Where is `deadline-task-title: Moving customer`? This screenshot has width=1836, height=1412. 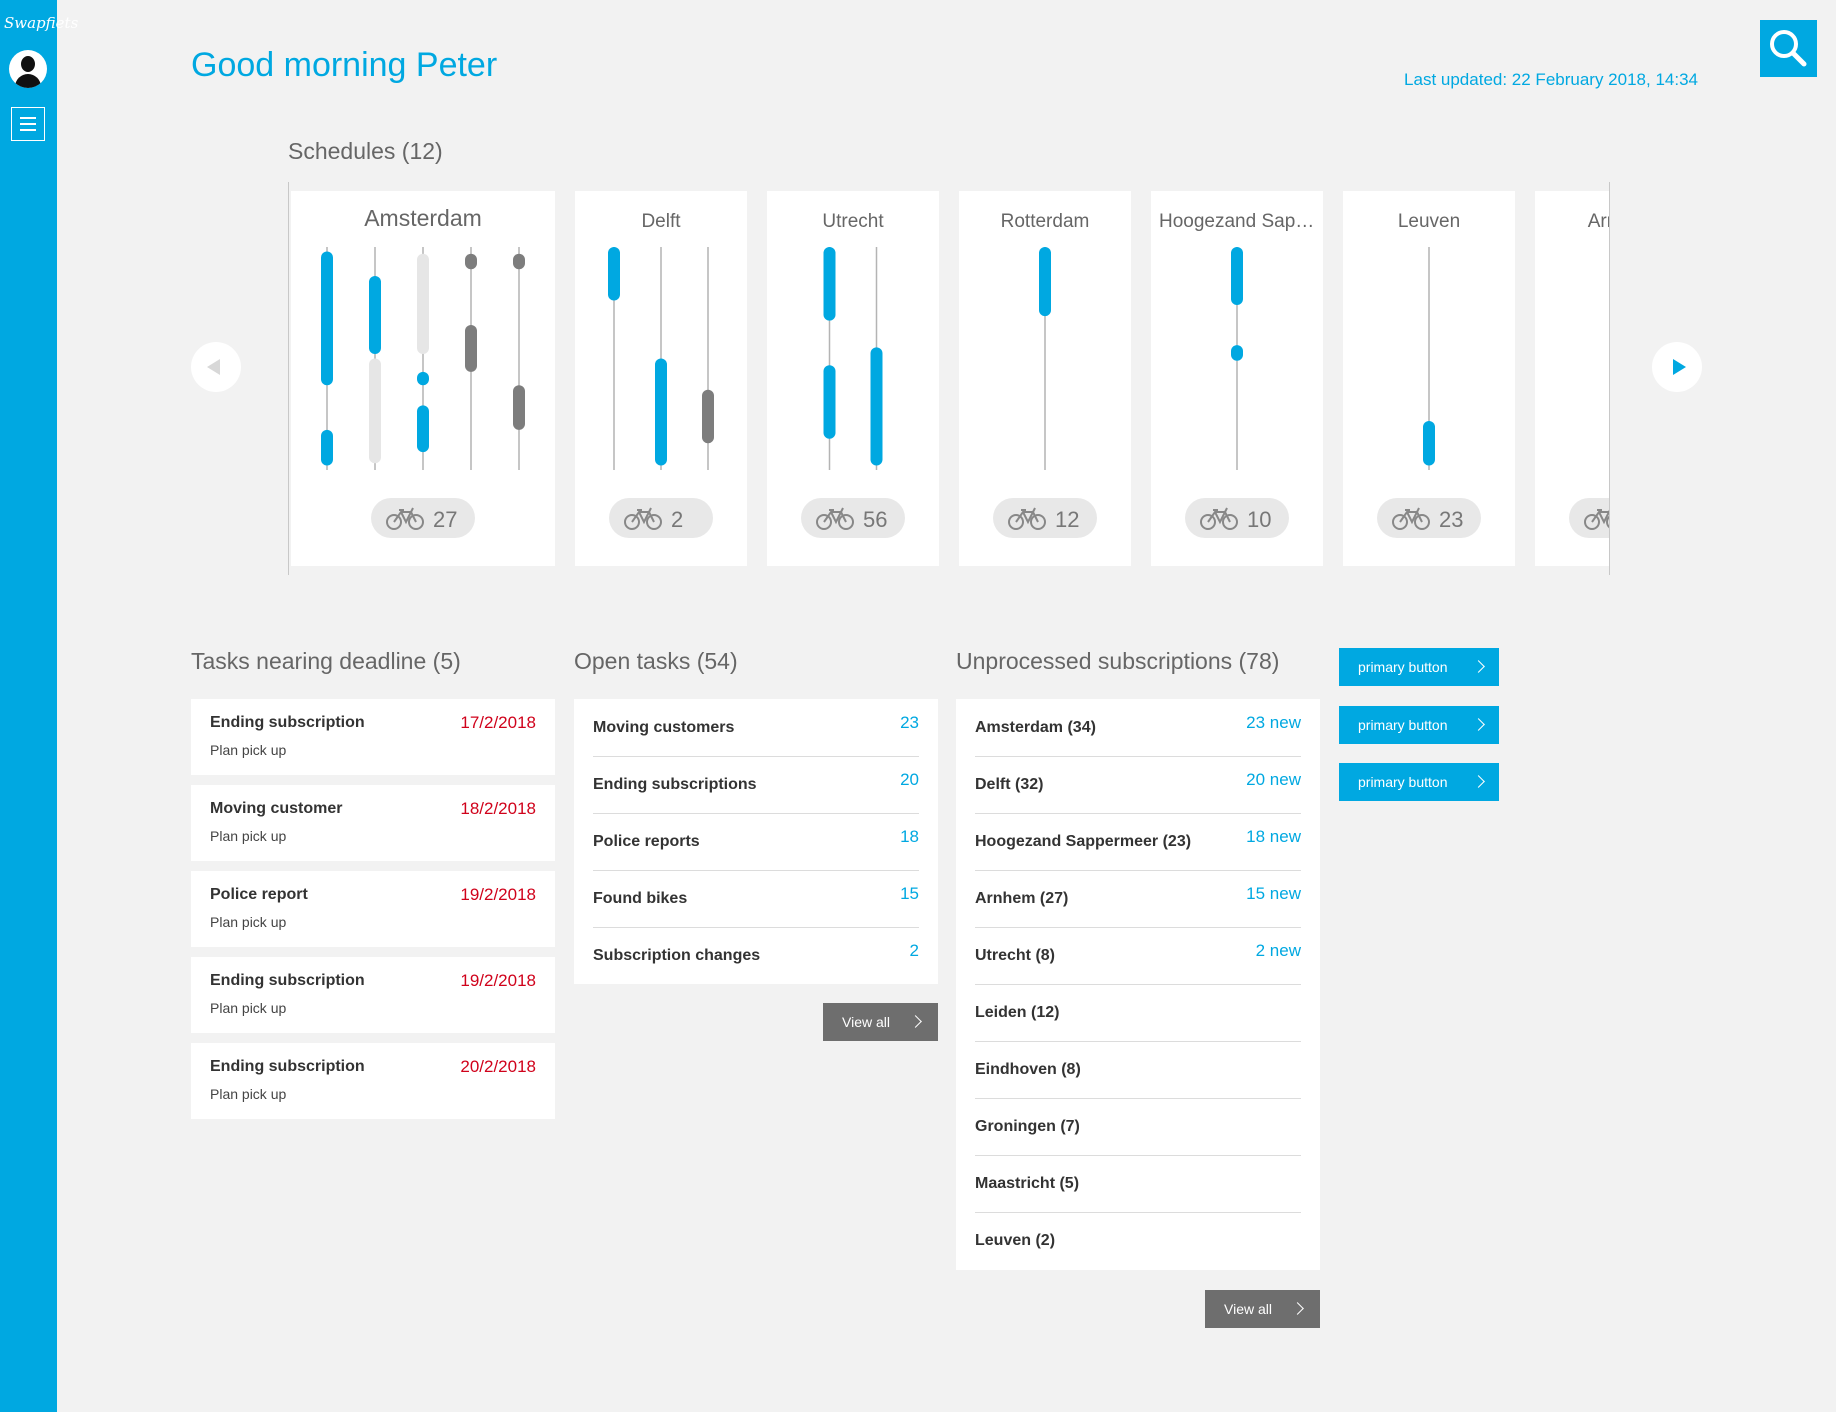
deadline-task-title: Moving customer is located at coordinates (276, 808).